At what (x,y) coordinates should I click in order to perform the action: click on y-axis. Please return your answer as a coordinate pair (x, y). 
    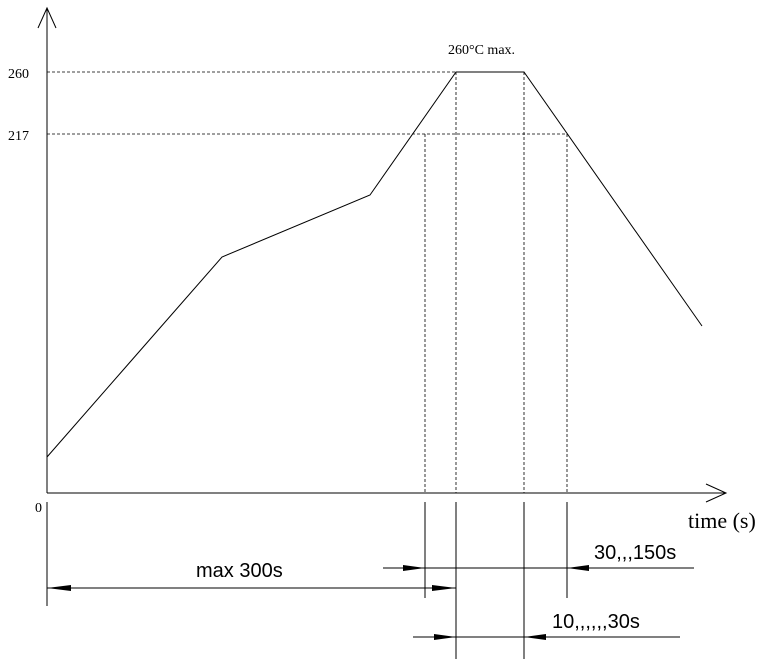
    Looking at the image, I should click on (47, 249).